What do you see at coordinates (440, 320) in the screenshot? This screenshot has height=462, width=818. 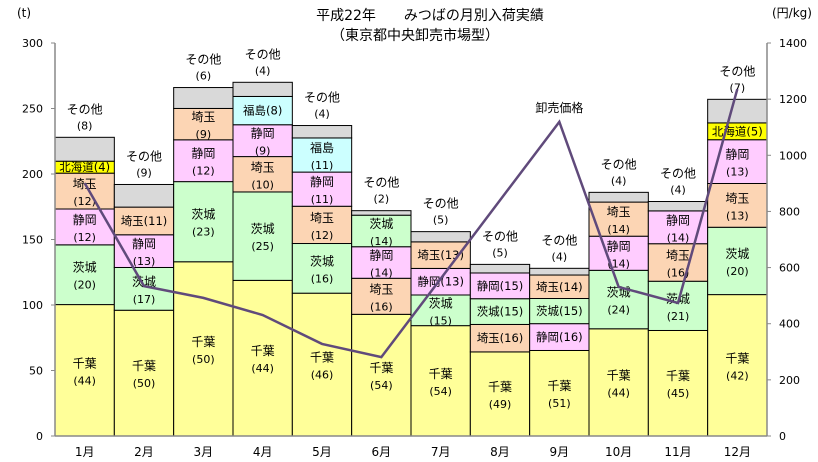 I see `segment-value: (15)` at bounding box center [440, 320].